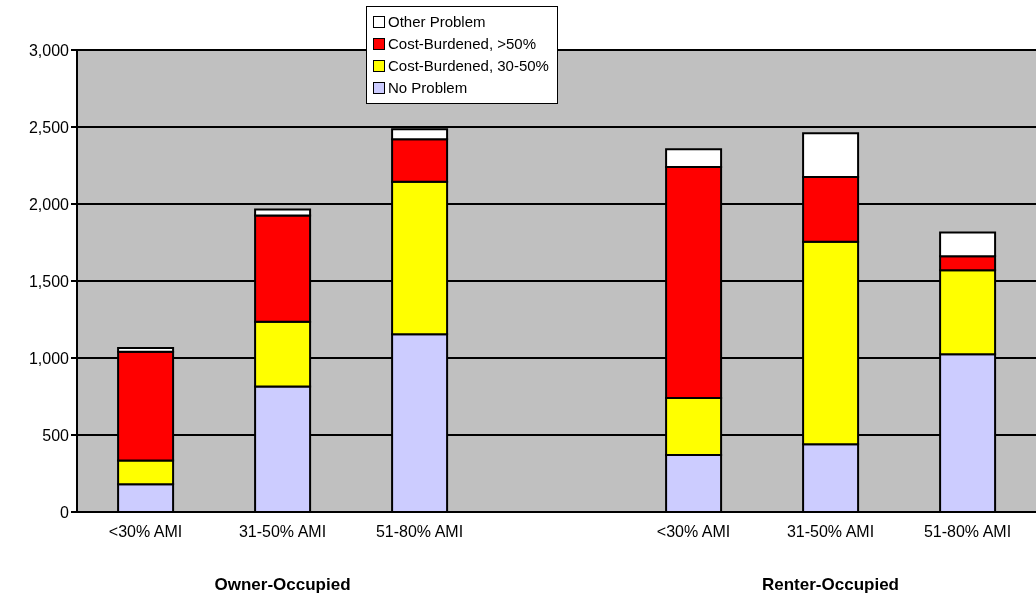 This screenshot has height=601, width=1036. Describe the element at coordinates (282, 585) in the screenshot. I see `text: Owner-Occupied` at that location.